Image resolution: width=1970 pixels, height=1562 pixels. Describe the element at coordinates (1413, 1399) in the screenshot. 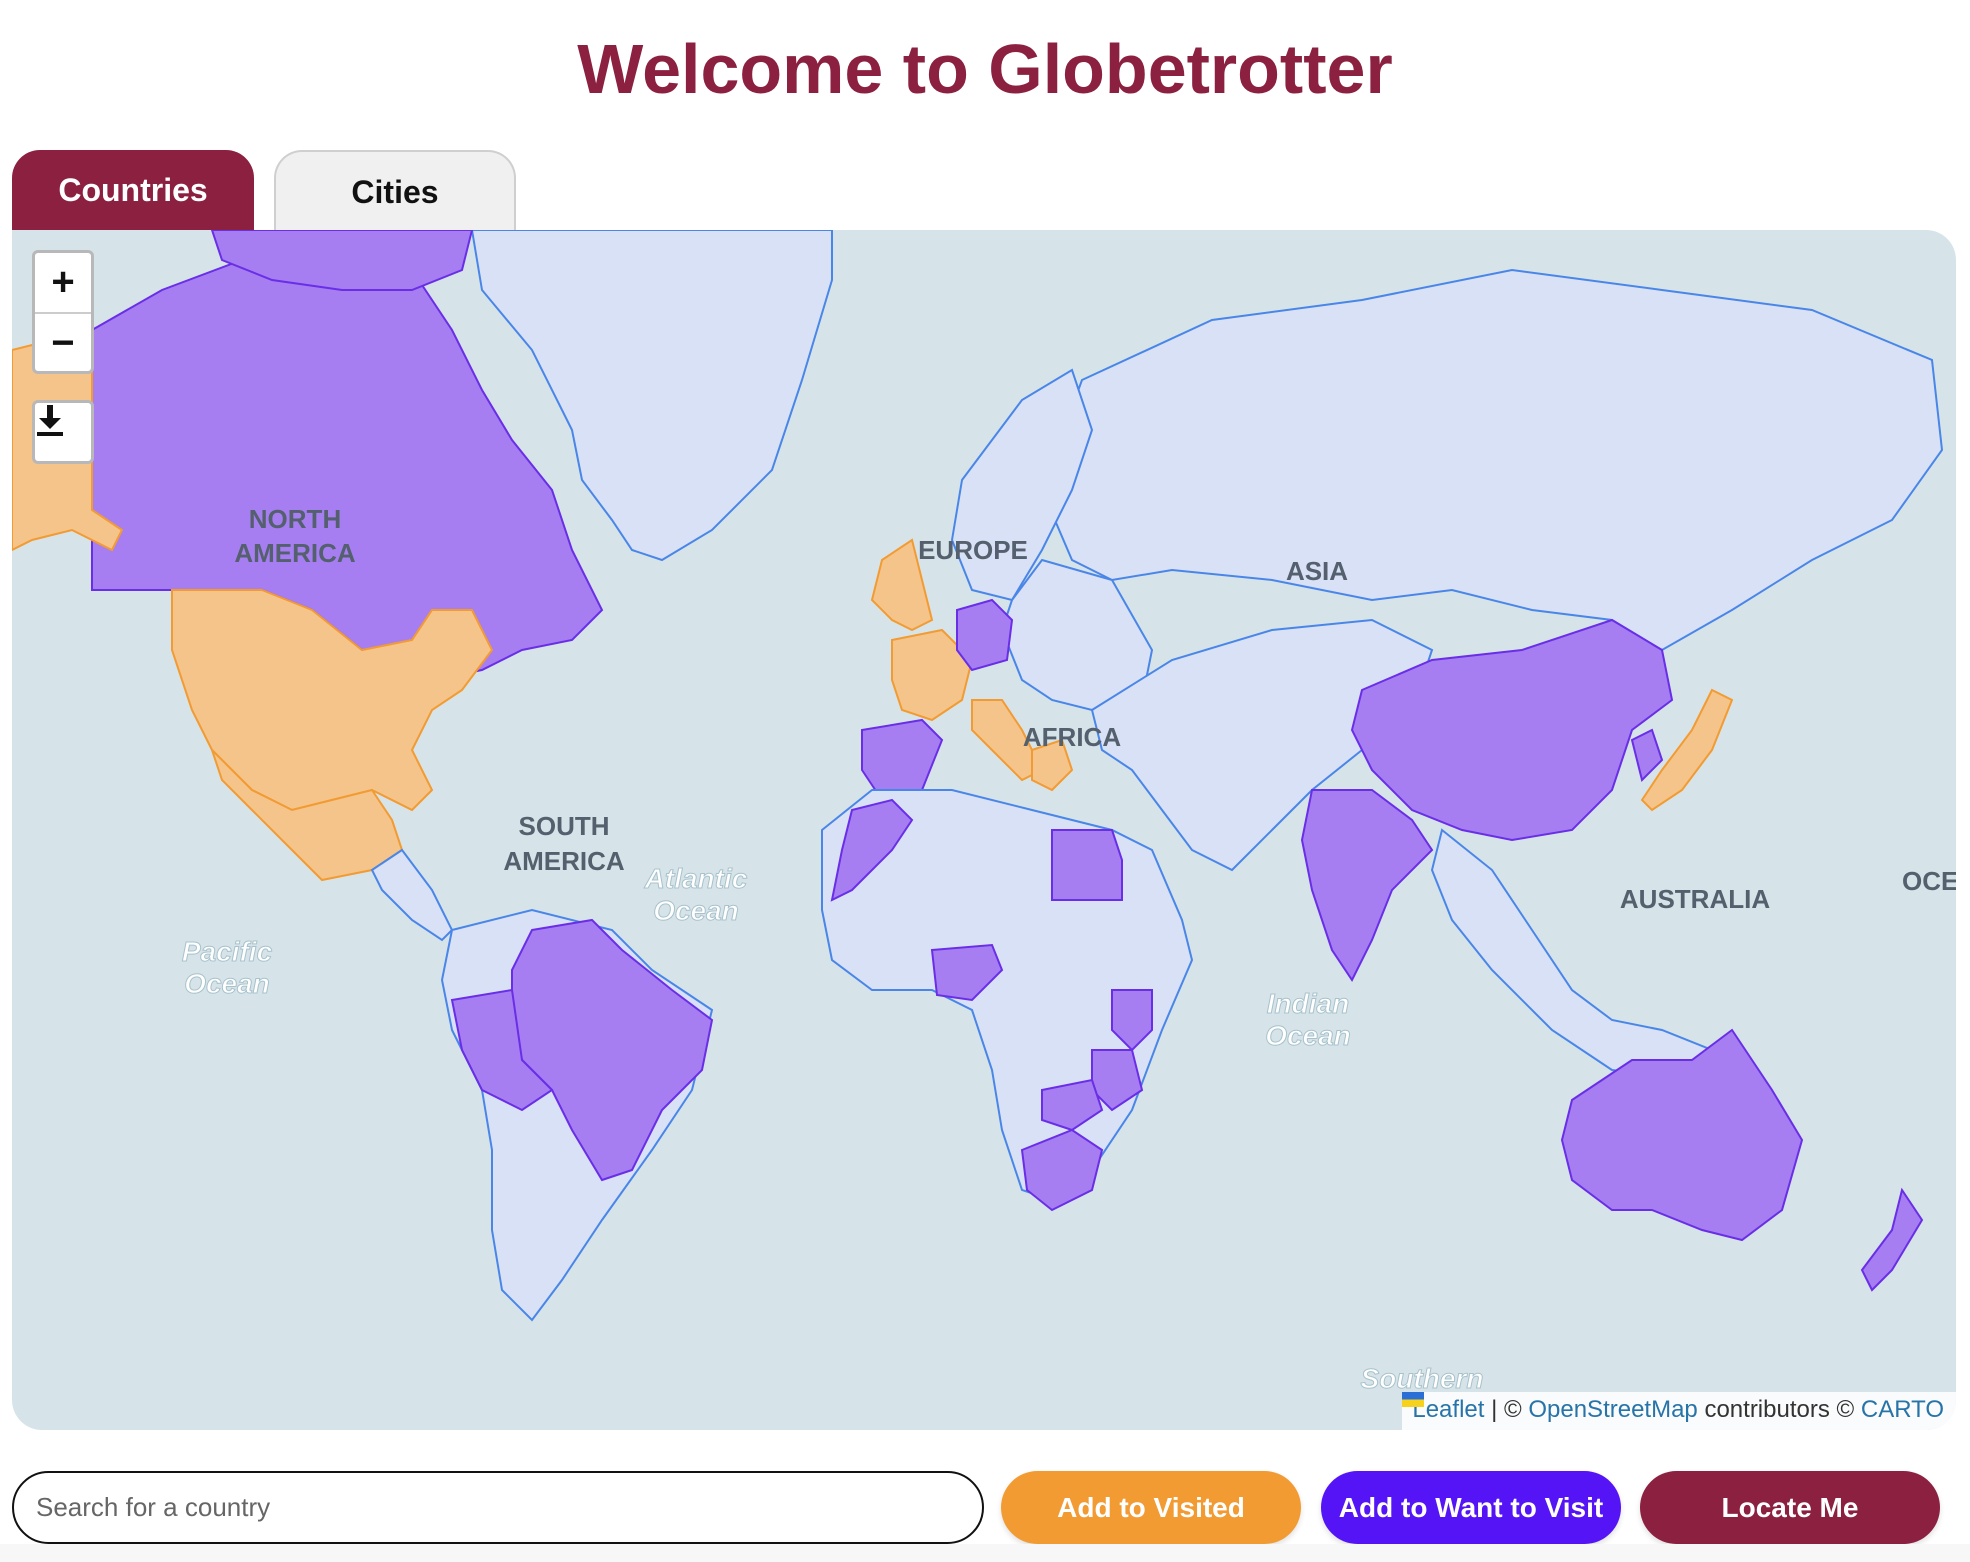

I see `ukraine-flag-icon` at that location.